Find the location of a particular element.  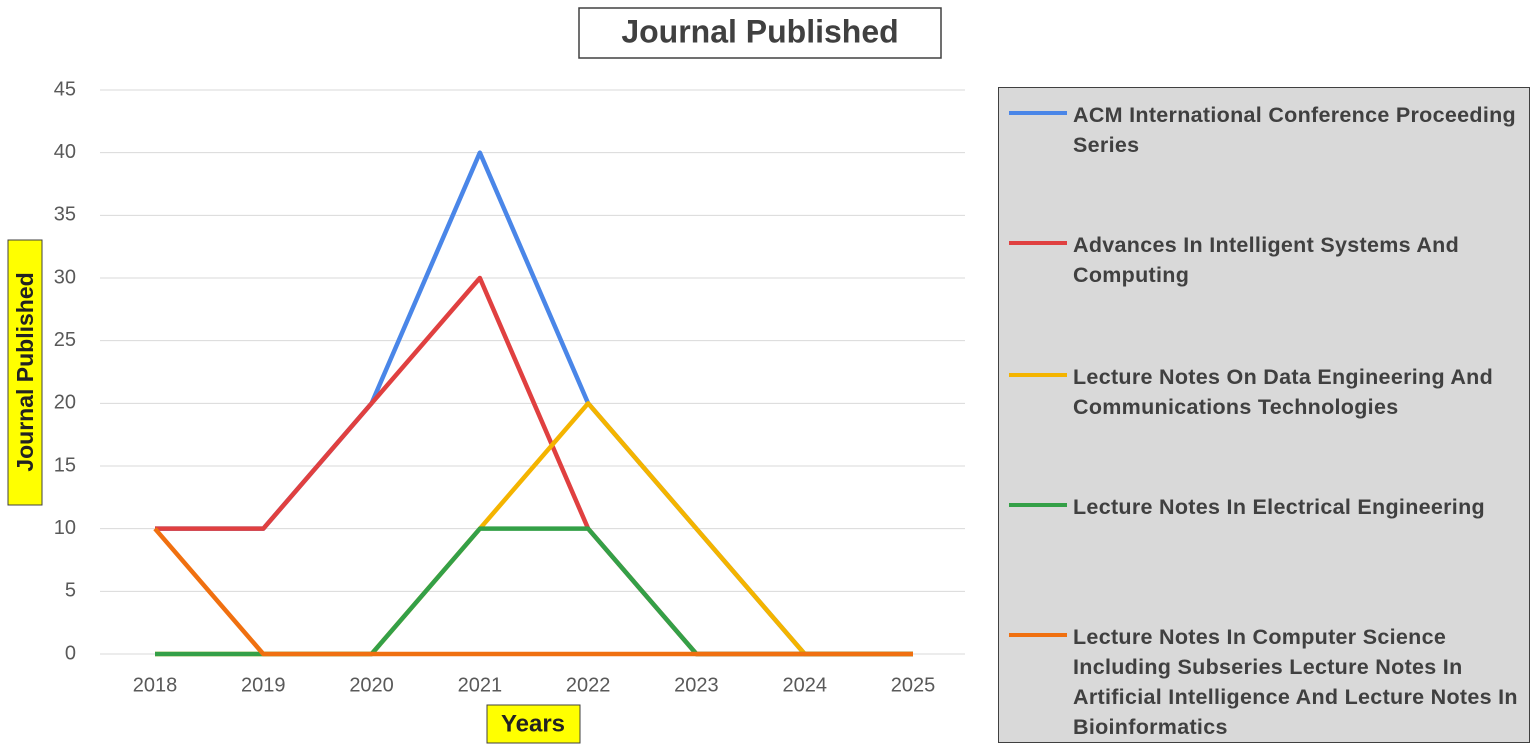

y-tick-label: 25 is located at coordinates (65, 340).